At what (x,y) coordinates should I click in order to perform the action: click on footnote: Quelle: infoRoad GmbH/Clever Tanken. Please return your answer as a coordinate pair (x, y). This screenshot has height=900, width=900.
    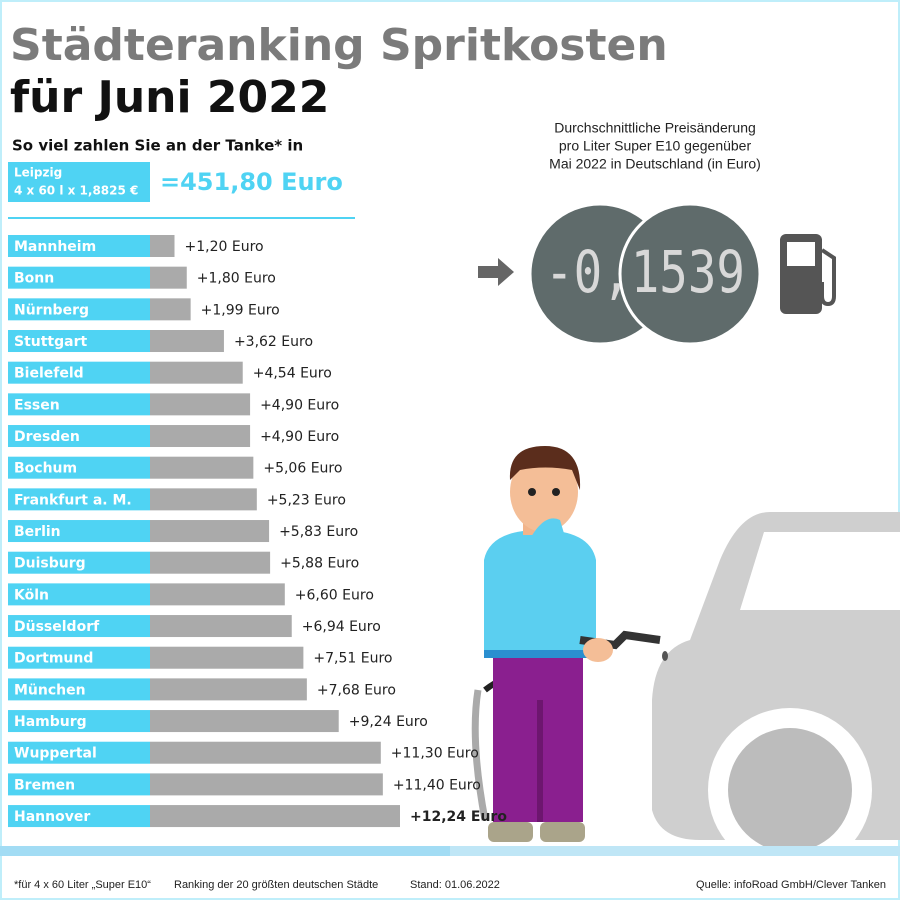
    Looking at the image, I should click on (791, 885).